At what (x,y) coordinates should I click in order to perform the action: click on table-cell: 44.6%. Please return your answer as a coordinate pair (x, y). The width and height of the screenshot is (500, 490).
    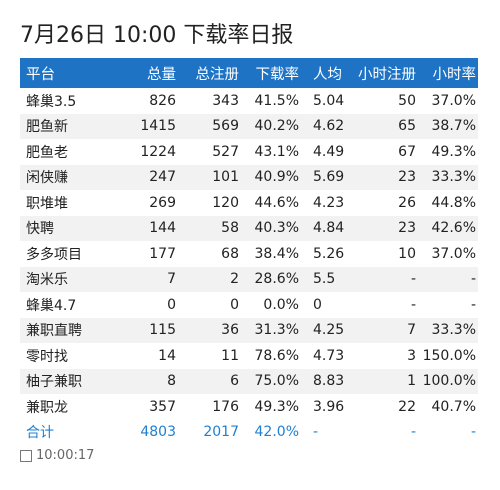
    Looking at the image, I should click on (276, 202).